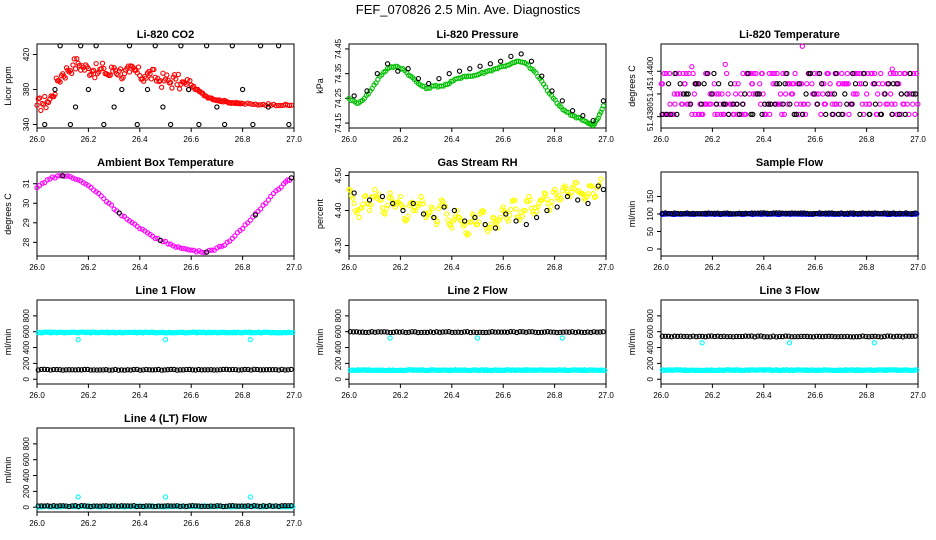 Image resolution: width=936 pixels, height=540 pixels. I want to click on plot-frame, so click(165, 86).